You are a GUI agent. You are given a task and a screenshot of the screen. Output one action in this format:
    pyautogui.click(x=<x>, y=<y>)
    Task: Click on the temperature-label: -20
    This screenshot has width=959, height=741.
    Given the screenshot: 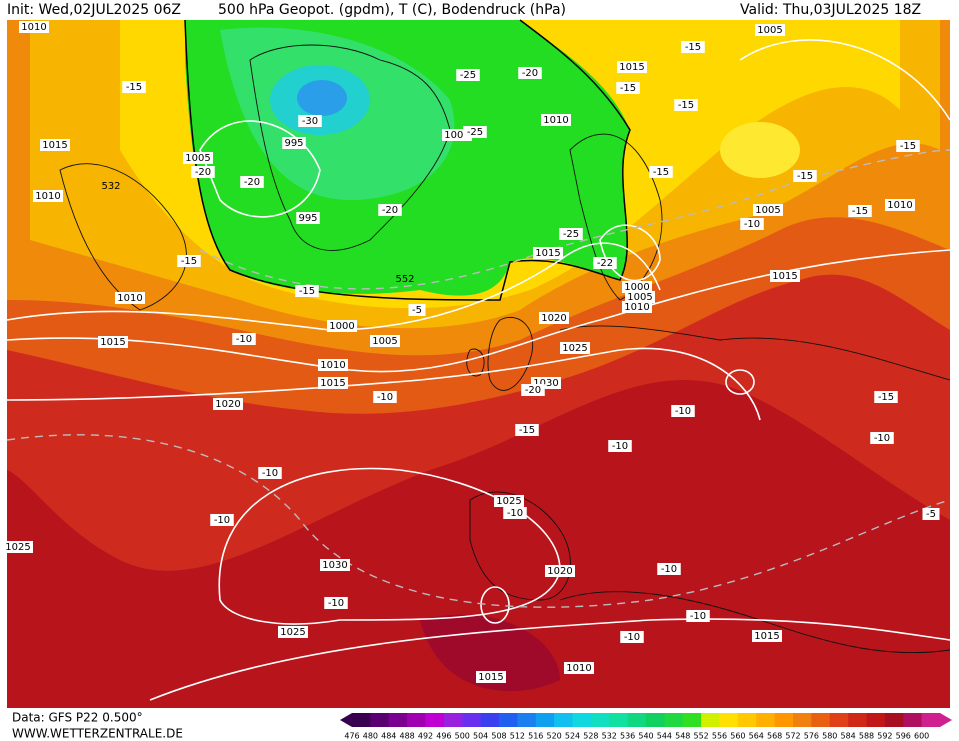 What is the action you would take?
    pyautogui.click(x=530, y=73)
    